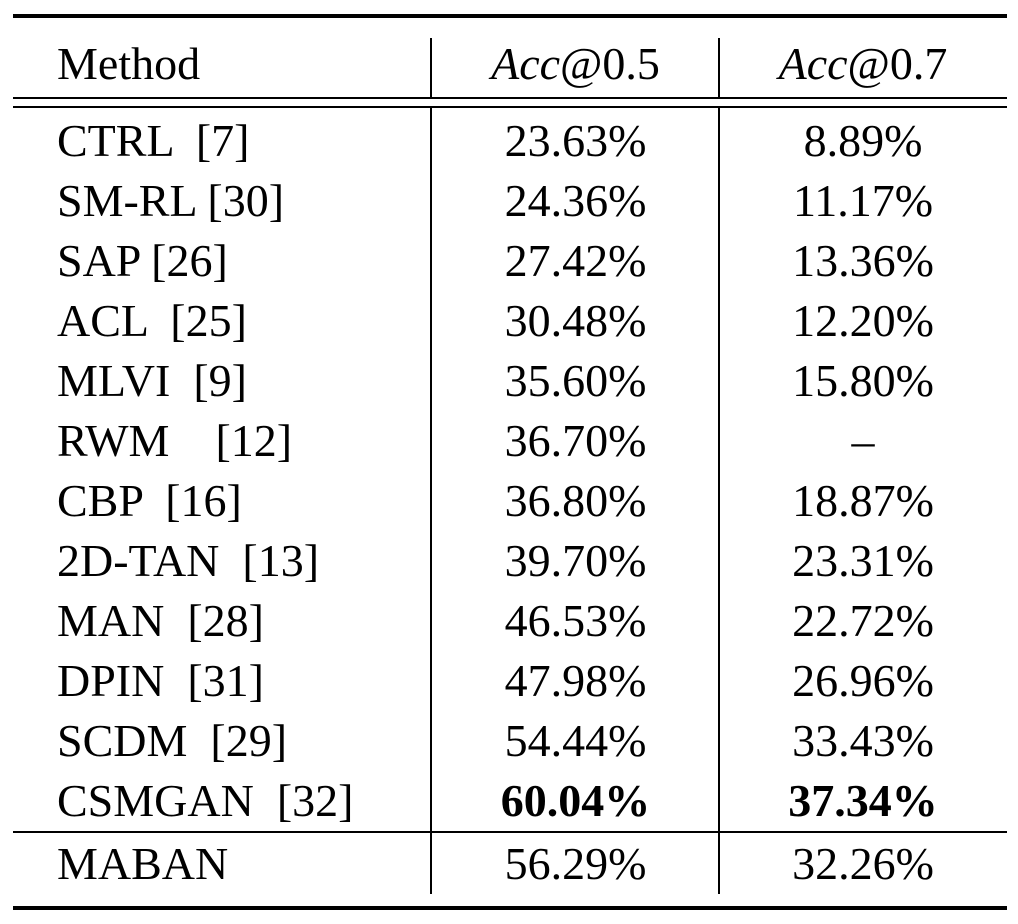  What do you see at coordinates (175, 440) in the screenshot?
I see `table-row-method: RWM [12]` at bounding box center [175, 440].